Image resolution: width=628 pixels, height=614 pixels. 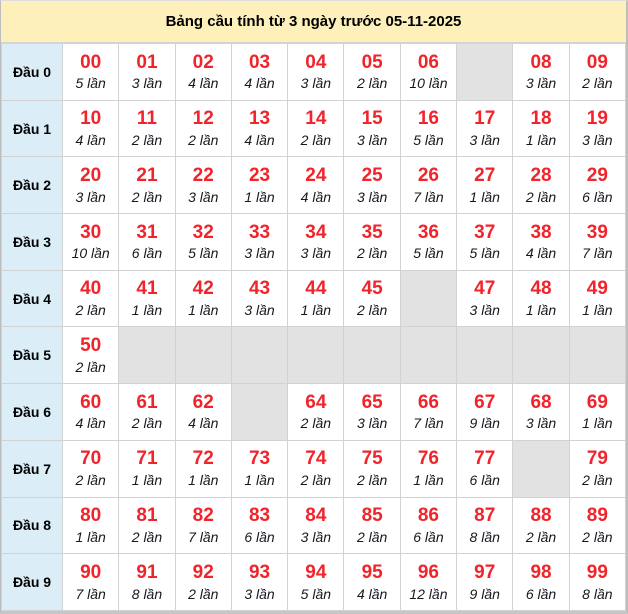 I want to click on pair-number: 19, so click(x=597, y=119).